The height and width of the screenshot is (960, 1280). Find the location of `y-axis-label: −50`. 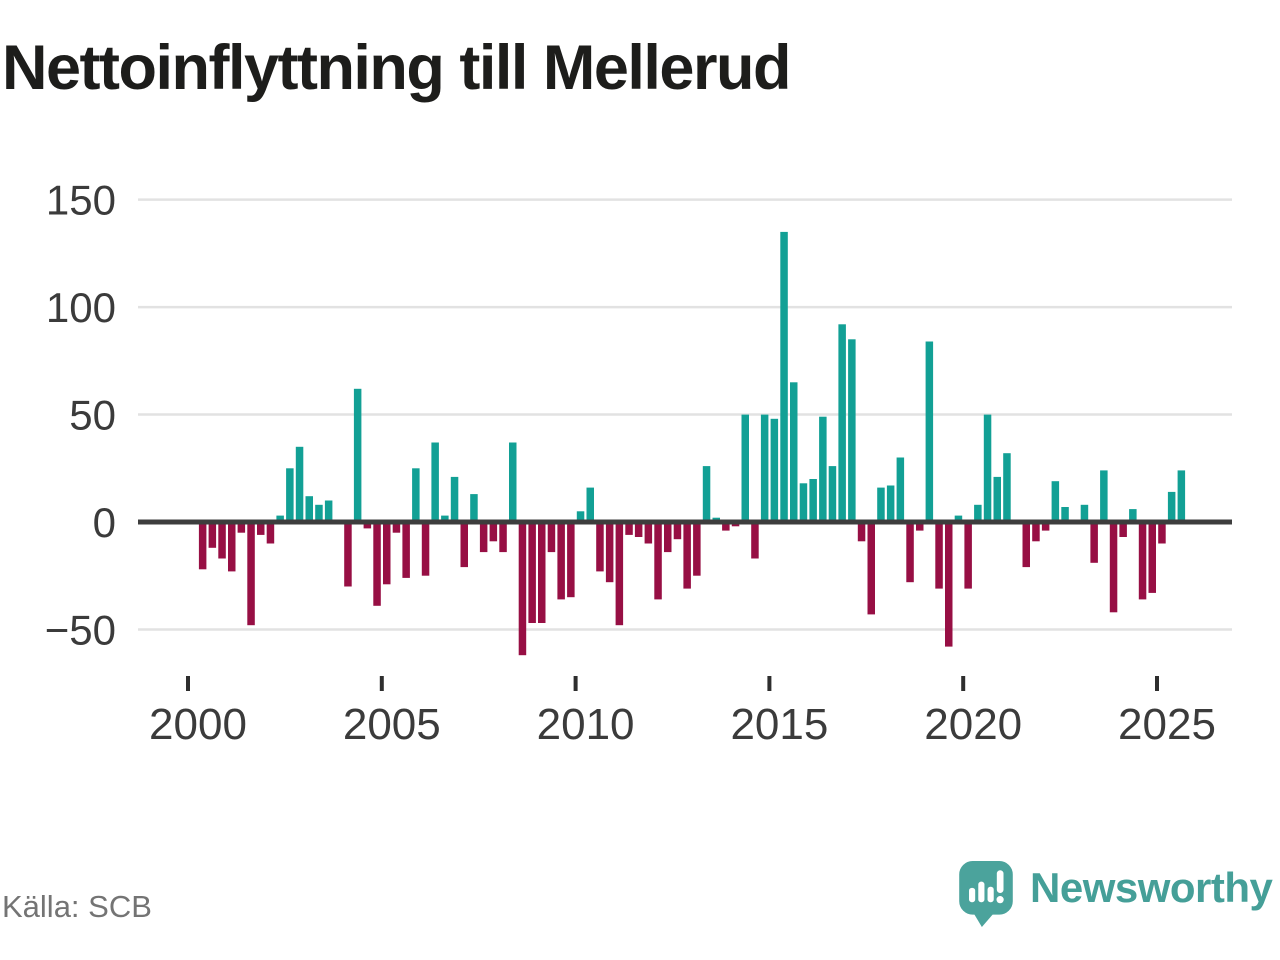

y-axis-label: −50 is located at coordinates (80, 629).